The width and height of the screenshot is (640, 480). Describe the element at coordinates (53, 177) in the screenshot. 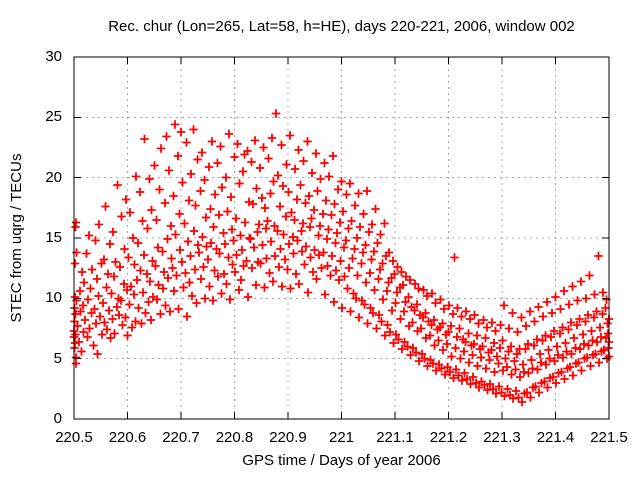

I see `y-tick-label: 20` at that location.